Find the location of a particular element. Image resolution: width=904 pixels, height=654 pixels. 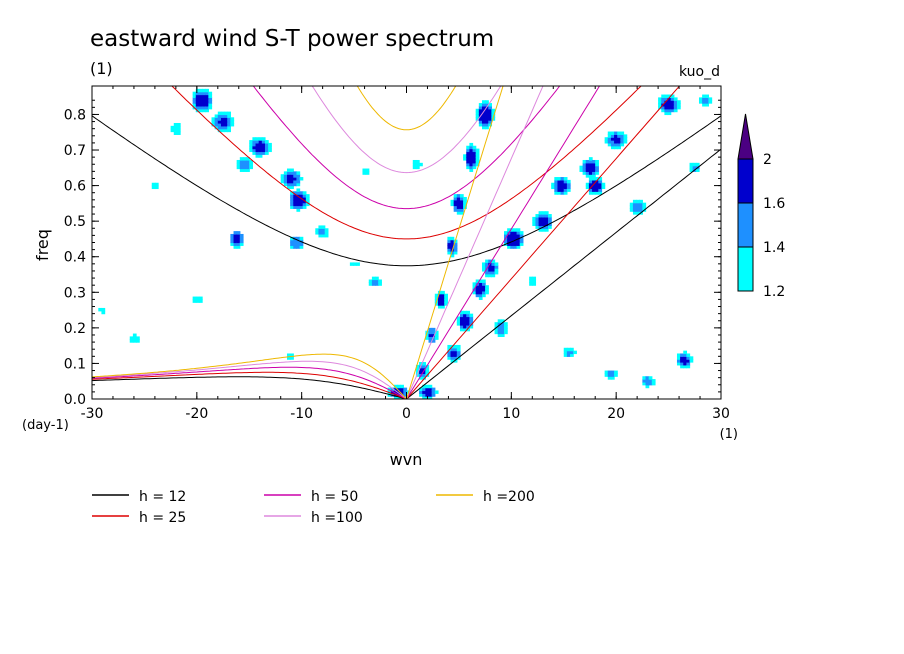

x-tick-label: -30 is located at coordinates (92, 414).